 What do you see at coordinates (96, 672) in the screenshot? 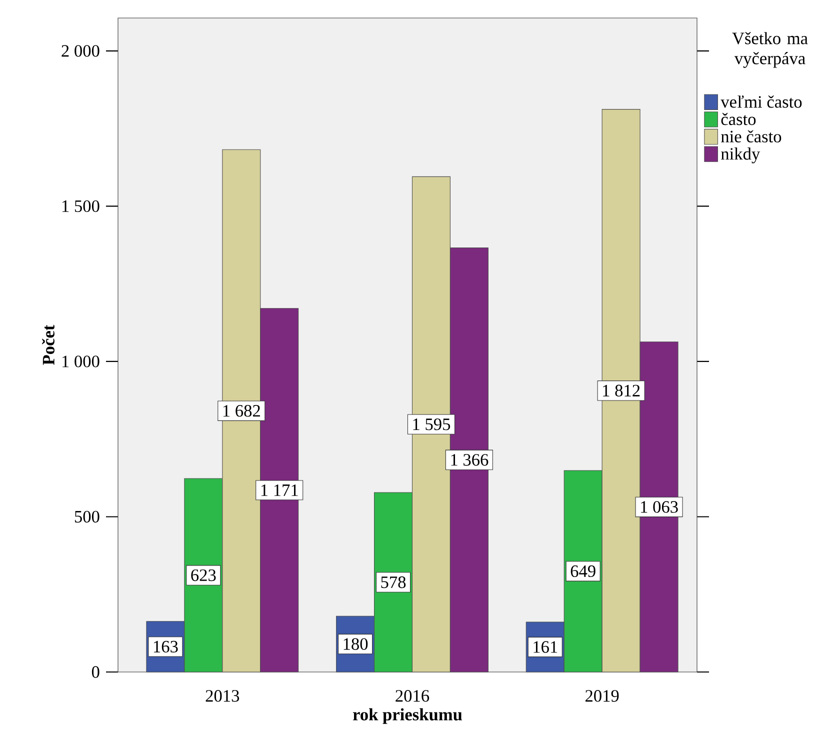
I see `y-tick-label: 0` at bounding box center [96, 672].